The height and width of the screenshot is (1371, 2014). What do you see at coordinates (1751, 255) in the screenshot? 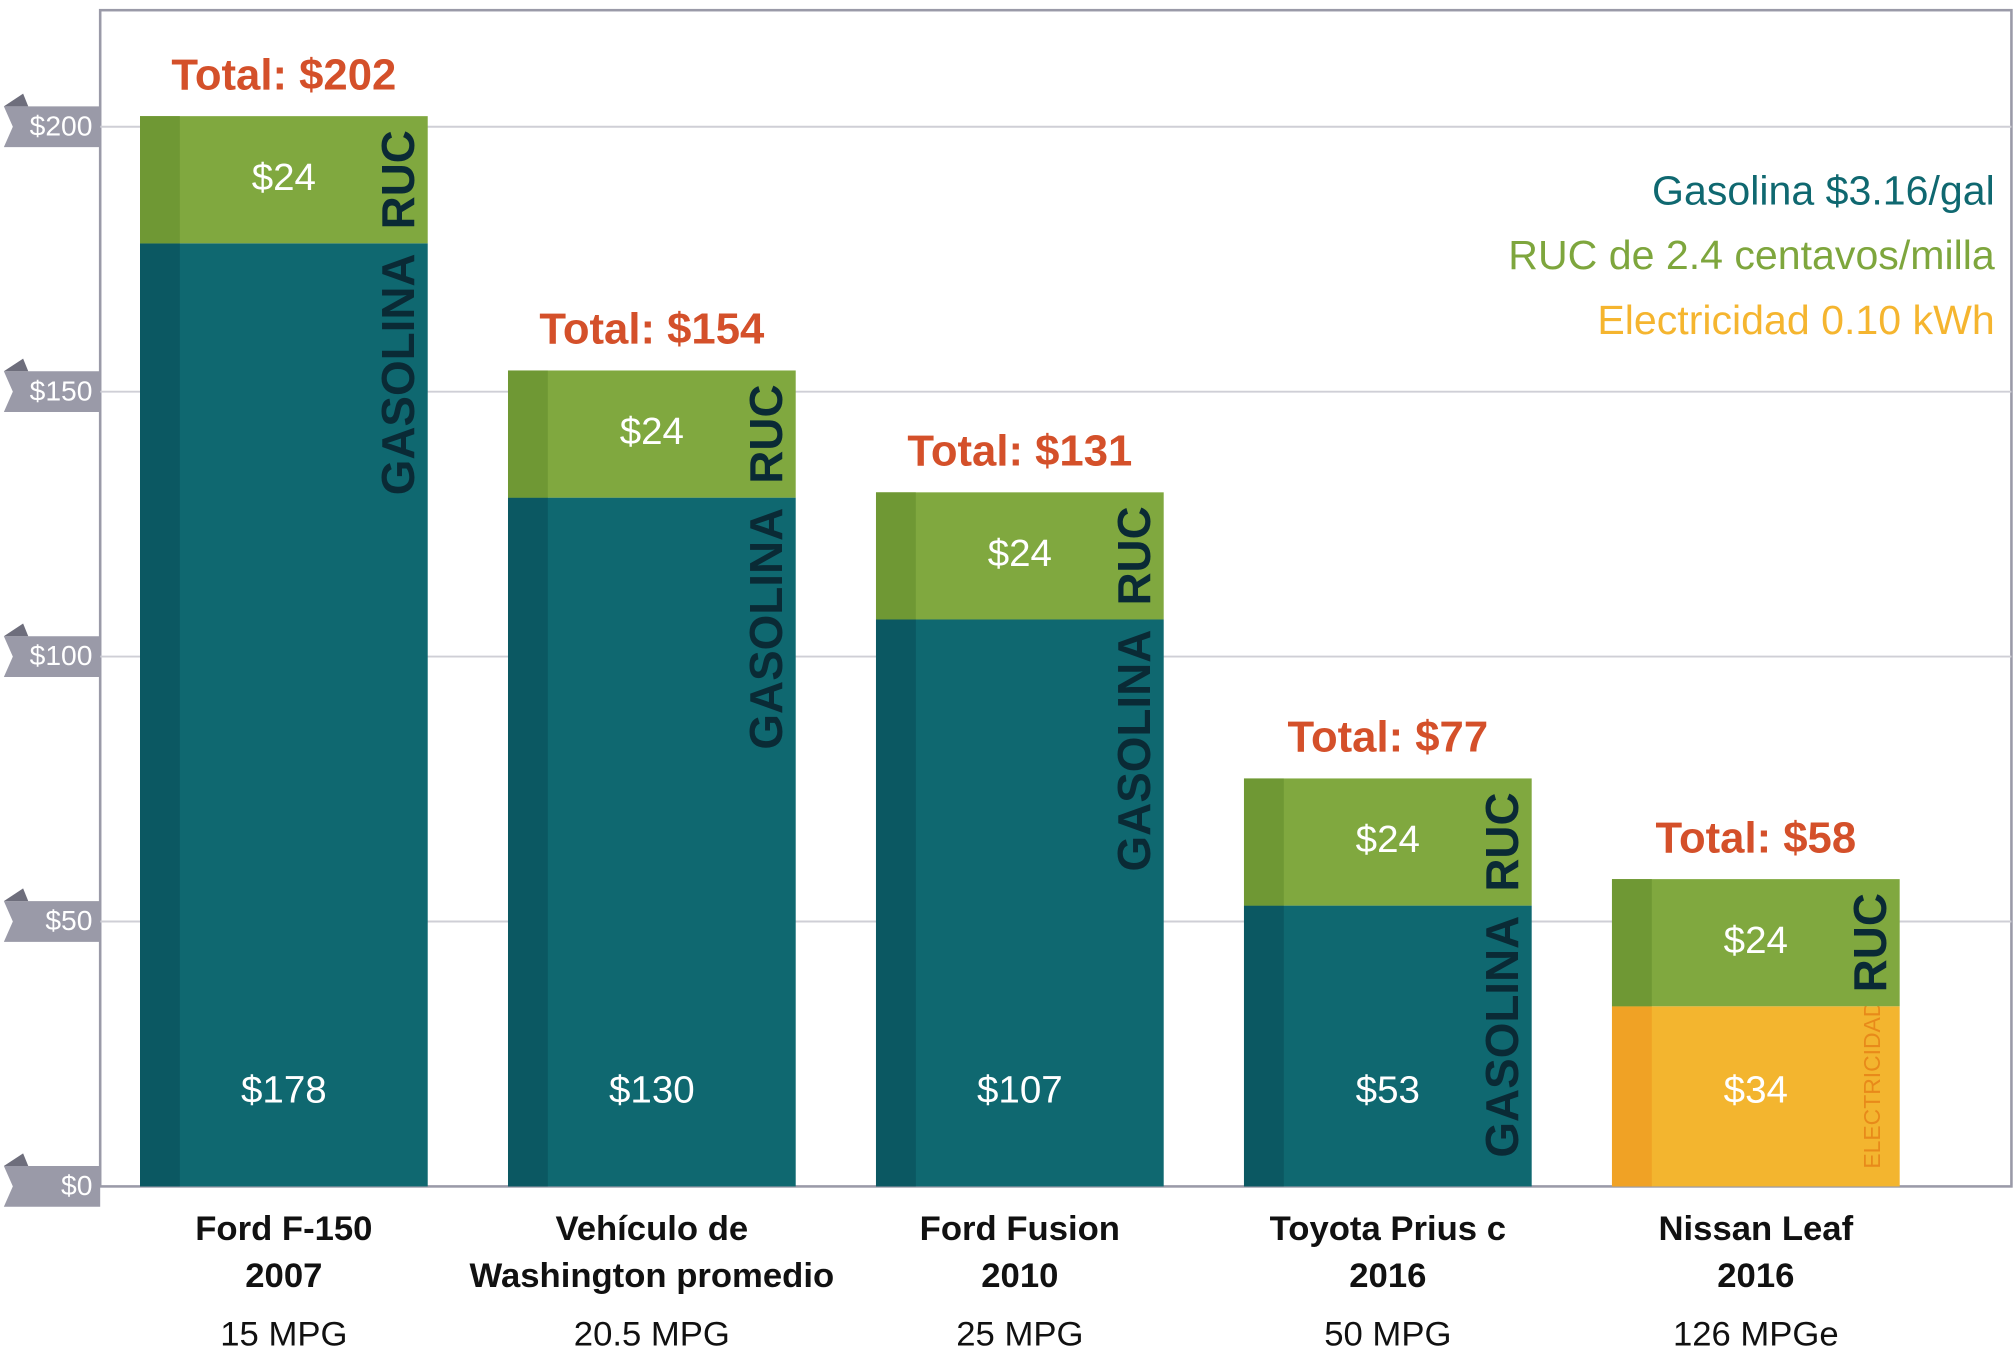
I see `legend-entry: RUC de 2.4 centavos/milla` at bounding box center [1751, 255].